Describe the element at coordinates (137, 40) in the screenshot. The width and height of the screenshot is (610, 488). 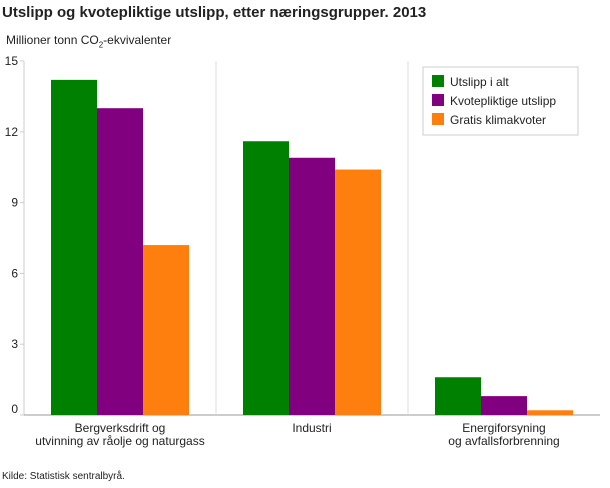
I see `y-axis-label-rest: -ekvivalenter` at that location.